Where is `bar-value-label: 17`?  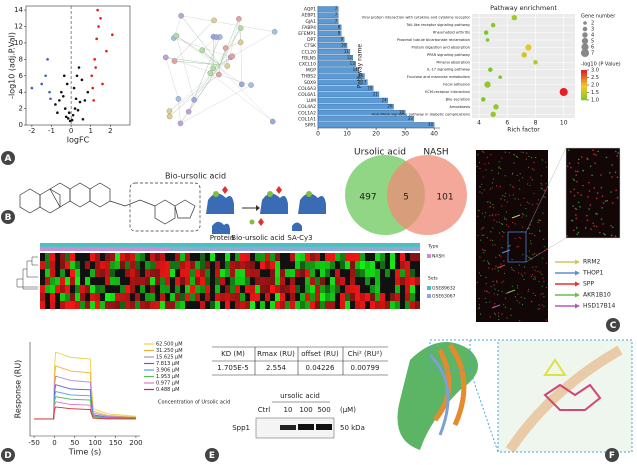 bar-value-label: 17 is located at coordinates (364, 81).